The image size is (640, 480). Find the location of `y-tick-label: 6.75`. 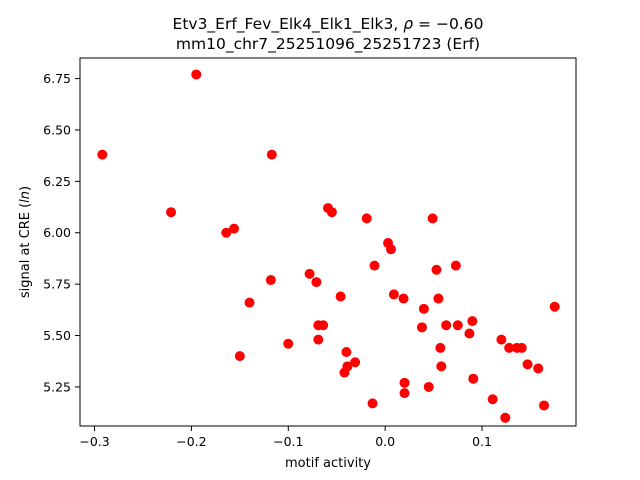

y-tick-label: 6.75 is located at coordinates (57, 78).